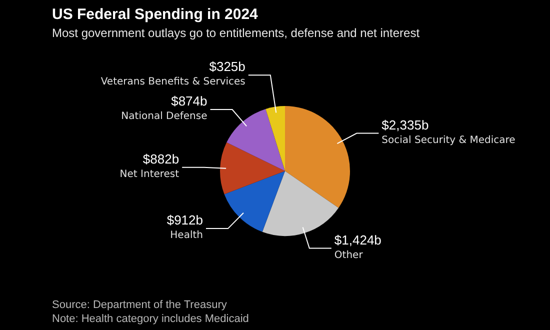 The width and height of the screenshot is (550, 330). Describe the element at coordinates (449, 140) in the screenshot. I see `slice-label: Social Security & Medicare` at that location.